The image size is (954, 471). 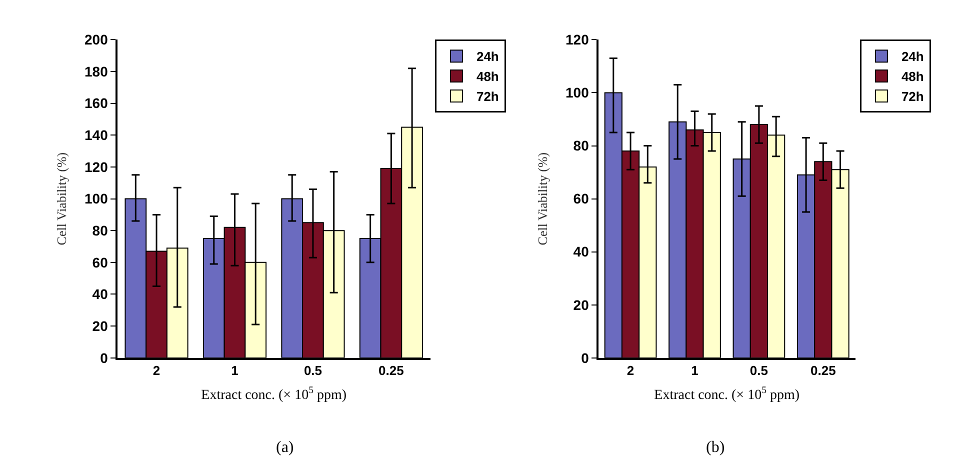 What do you see at coordinates (96, 135) in the screenshot?
I see `y-tick-label: 140` at bounding box center [96, 135].